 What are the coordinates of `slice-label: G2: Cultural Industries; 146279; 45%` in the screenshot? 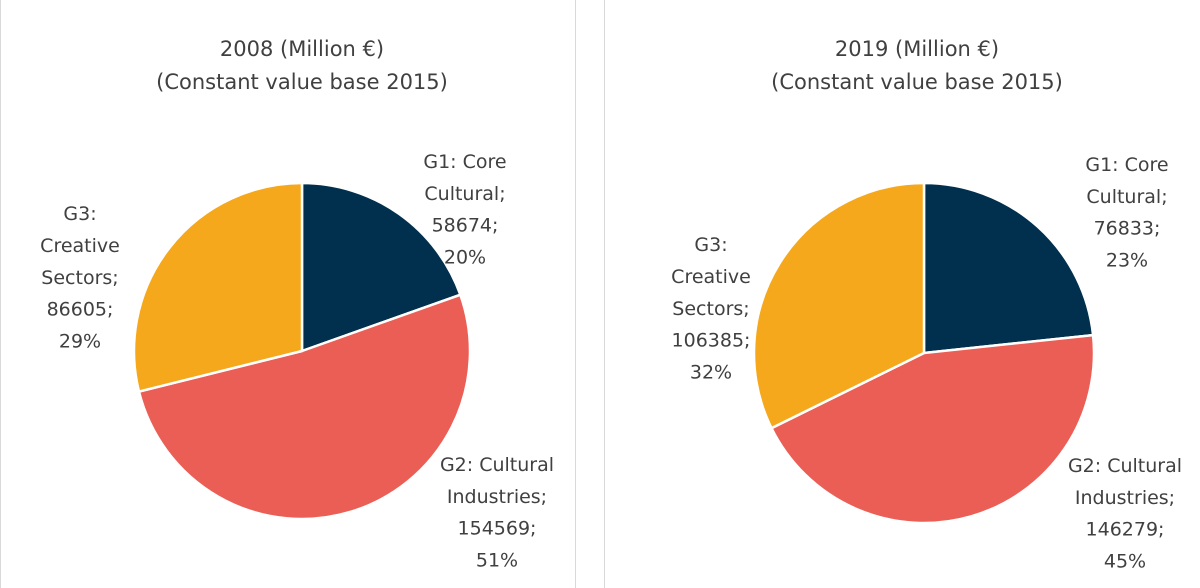 It's located at (1125, 514).